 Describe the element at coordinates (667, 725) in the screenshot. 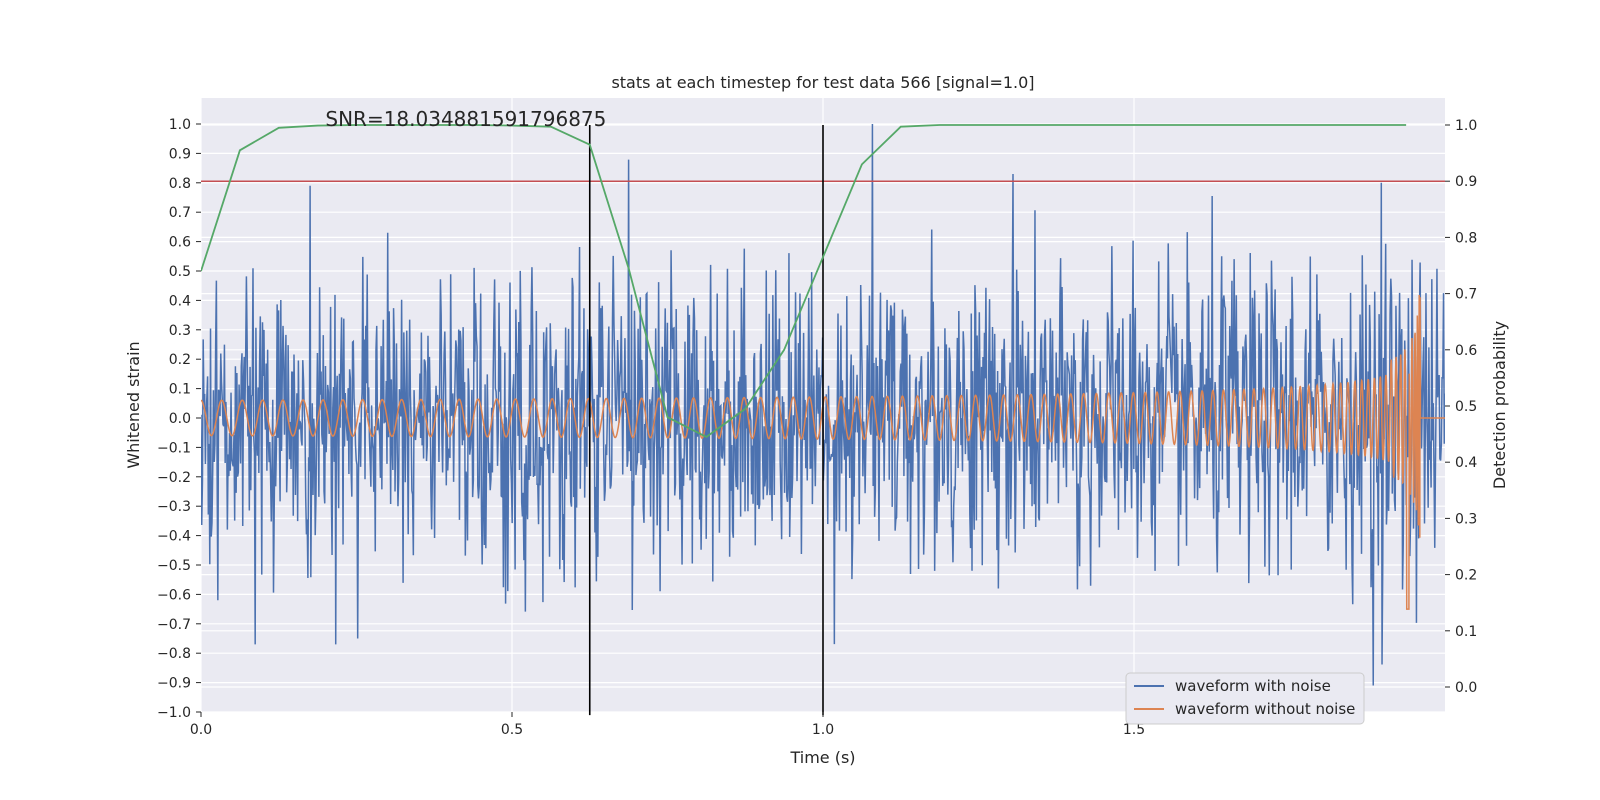

I see `x-ticks: 0.0 0.5 1.0 1.5` at that location.